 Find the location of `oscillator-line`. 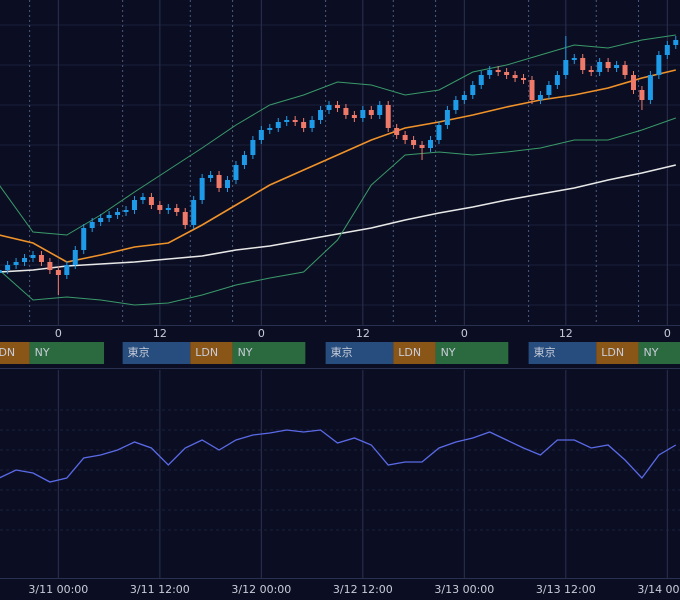

oscillator-line is located at coordinates (338, 456).